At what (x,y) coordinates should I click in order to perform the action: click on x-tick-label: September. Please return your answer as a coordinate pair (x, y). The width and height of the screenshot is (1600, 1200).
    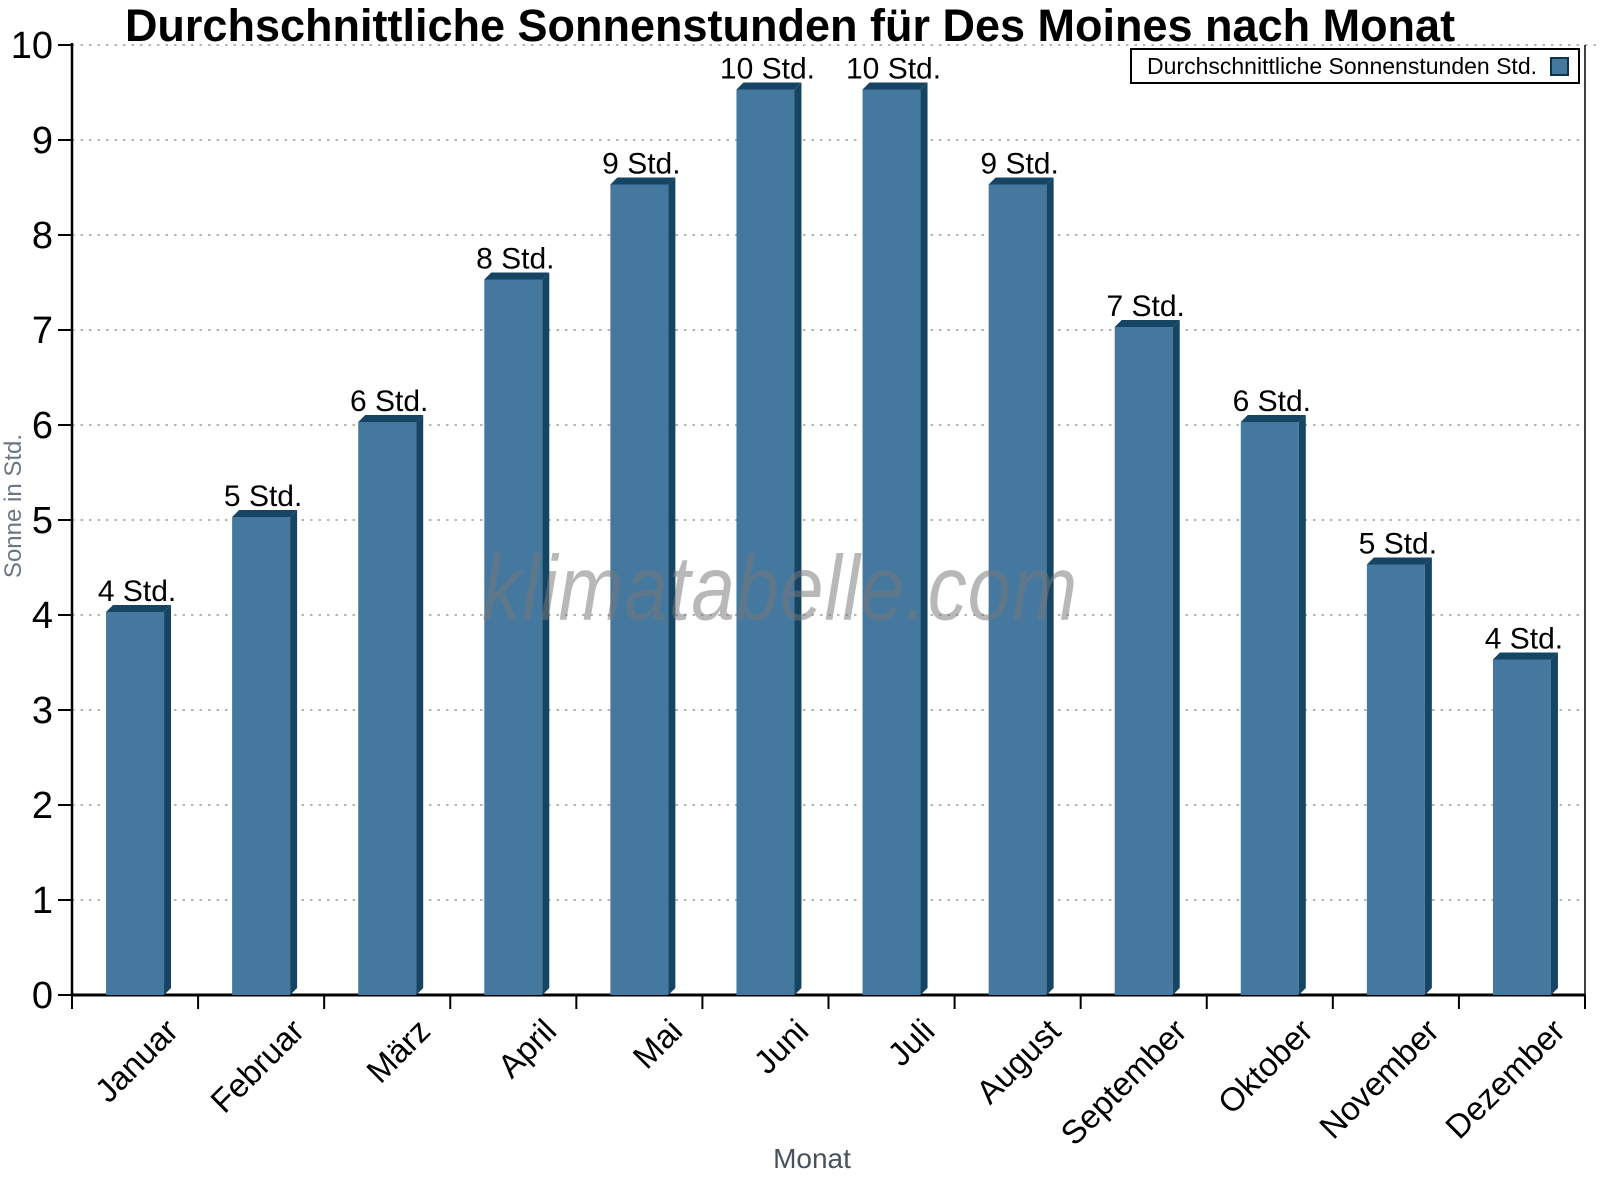
    Looking at the image, I should click on (1123, 1082).